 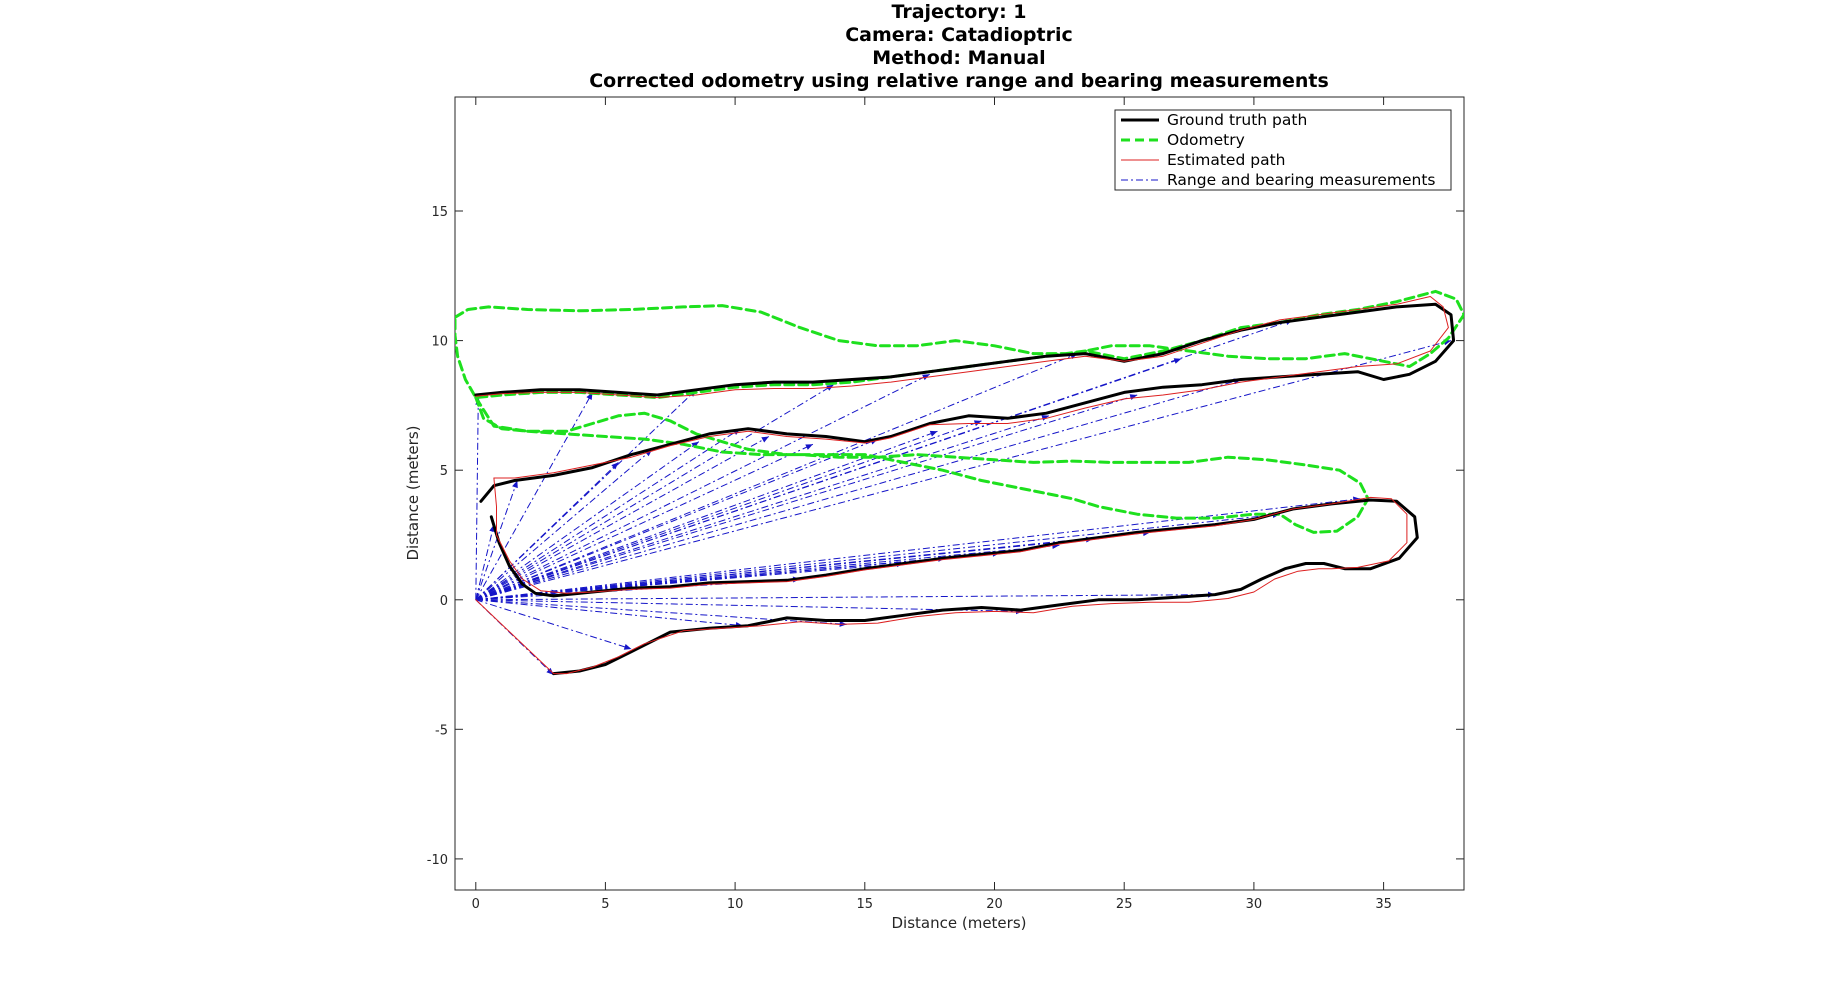 What do you see at coordinates (437, 860) in the screenshot?
I see `y-tick-label: -10` at bounding box center [437, 860].